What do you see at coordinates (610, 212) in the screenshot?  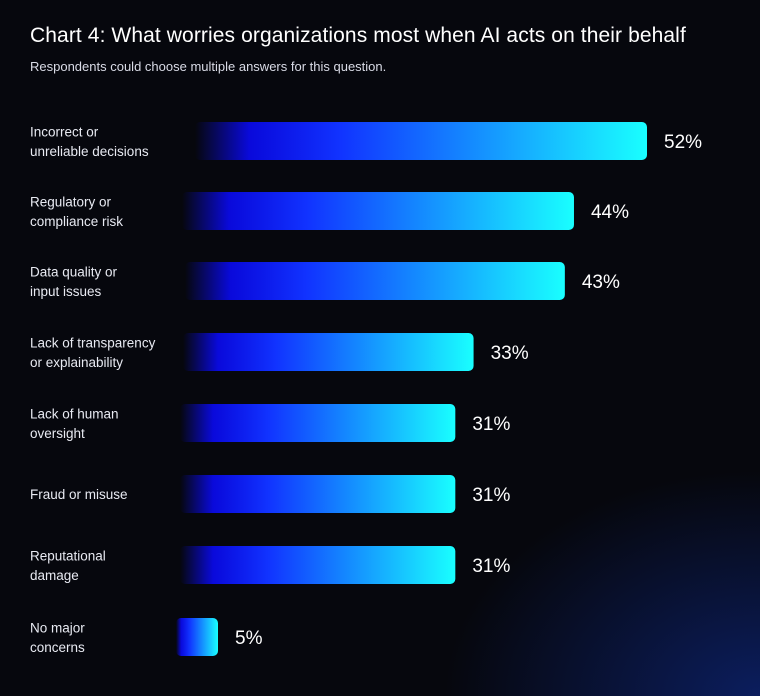 I see `value-label-1: 44%` at bounding box center [610, 212].